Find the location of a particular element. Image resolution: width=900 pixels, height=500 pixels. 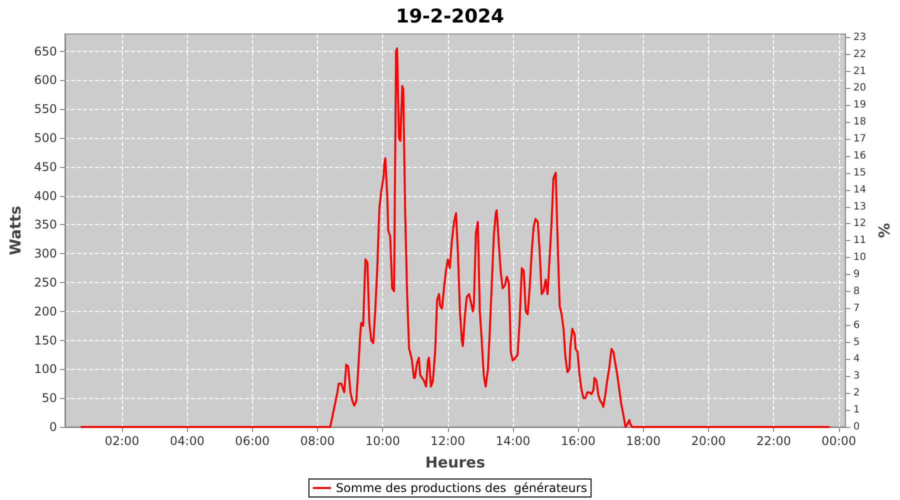

y-tick-label: 250 is located at coordinates (45, 283).